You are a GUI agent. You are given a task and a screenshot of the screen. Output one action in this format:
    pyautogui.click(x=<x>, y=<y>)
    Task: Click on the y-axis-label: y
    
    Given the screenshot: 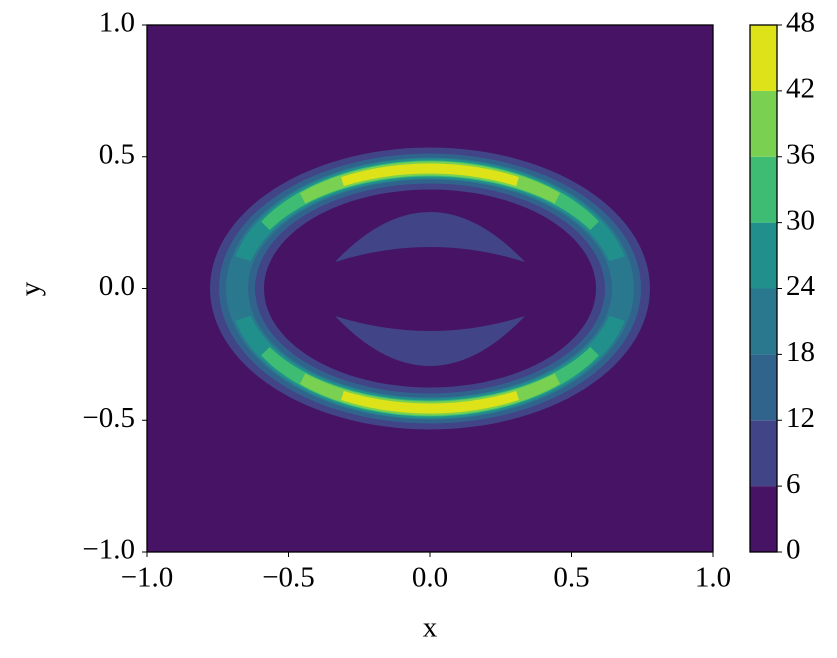 What is the action you would take?
    pyautogui.click(x=31, y=288)
    